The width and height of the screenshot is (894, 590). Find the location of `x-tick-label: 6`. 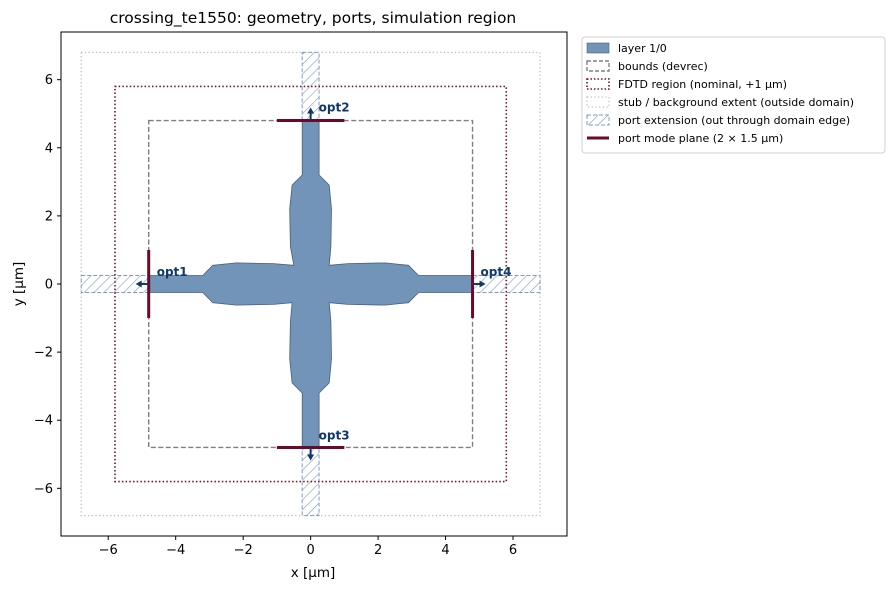

x-tick-label: 6 is located at coordinates (513, 550).